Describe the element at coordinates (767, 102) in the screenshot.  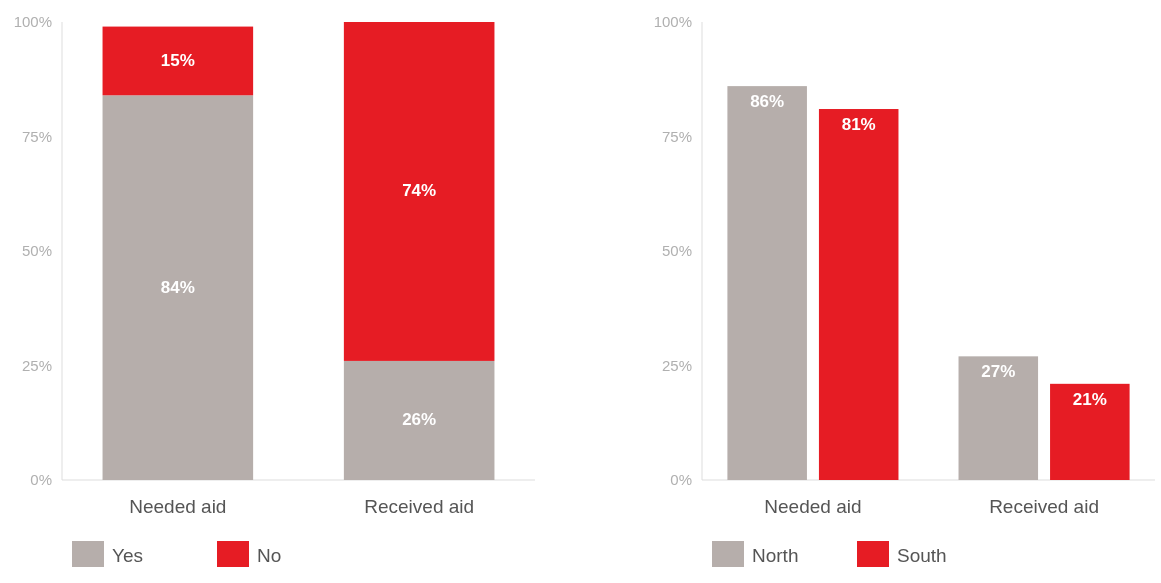
I see `data-label: 86%` at that location.